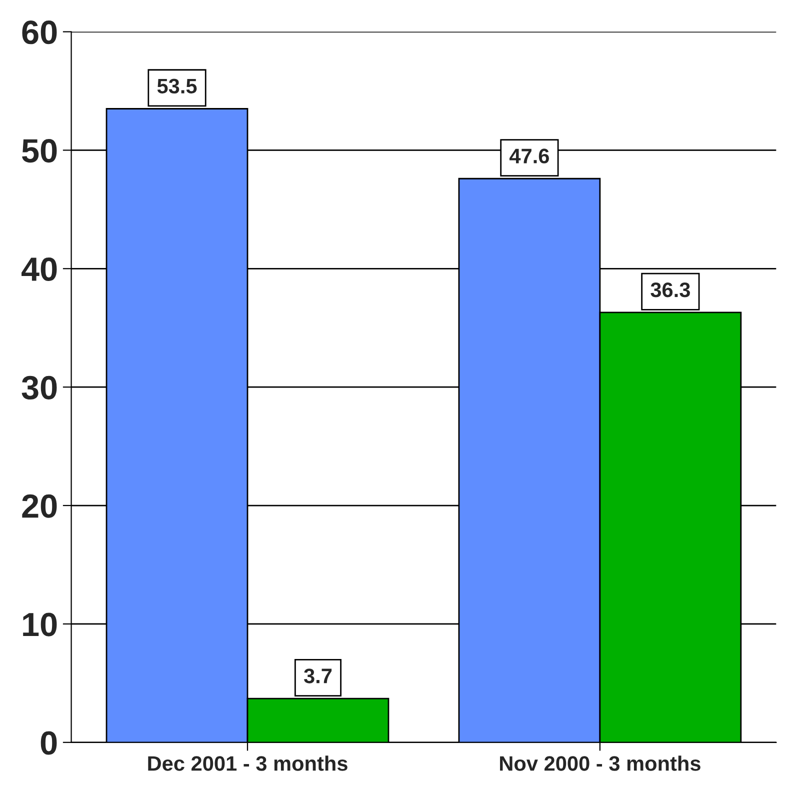  What do you see at coordinates (39, 151) in the screenshot?
I see `y-tick-label: 50` at bounding box center [39, 151].